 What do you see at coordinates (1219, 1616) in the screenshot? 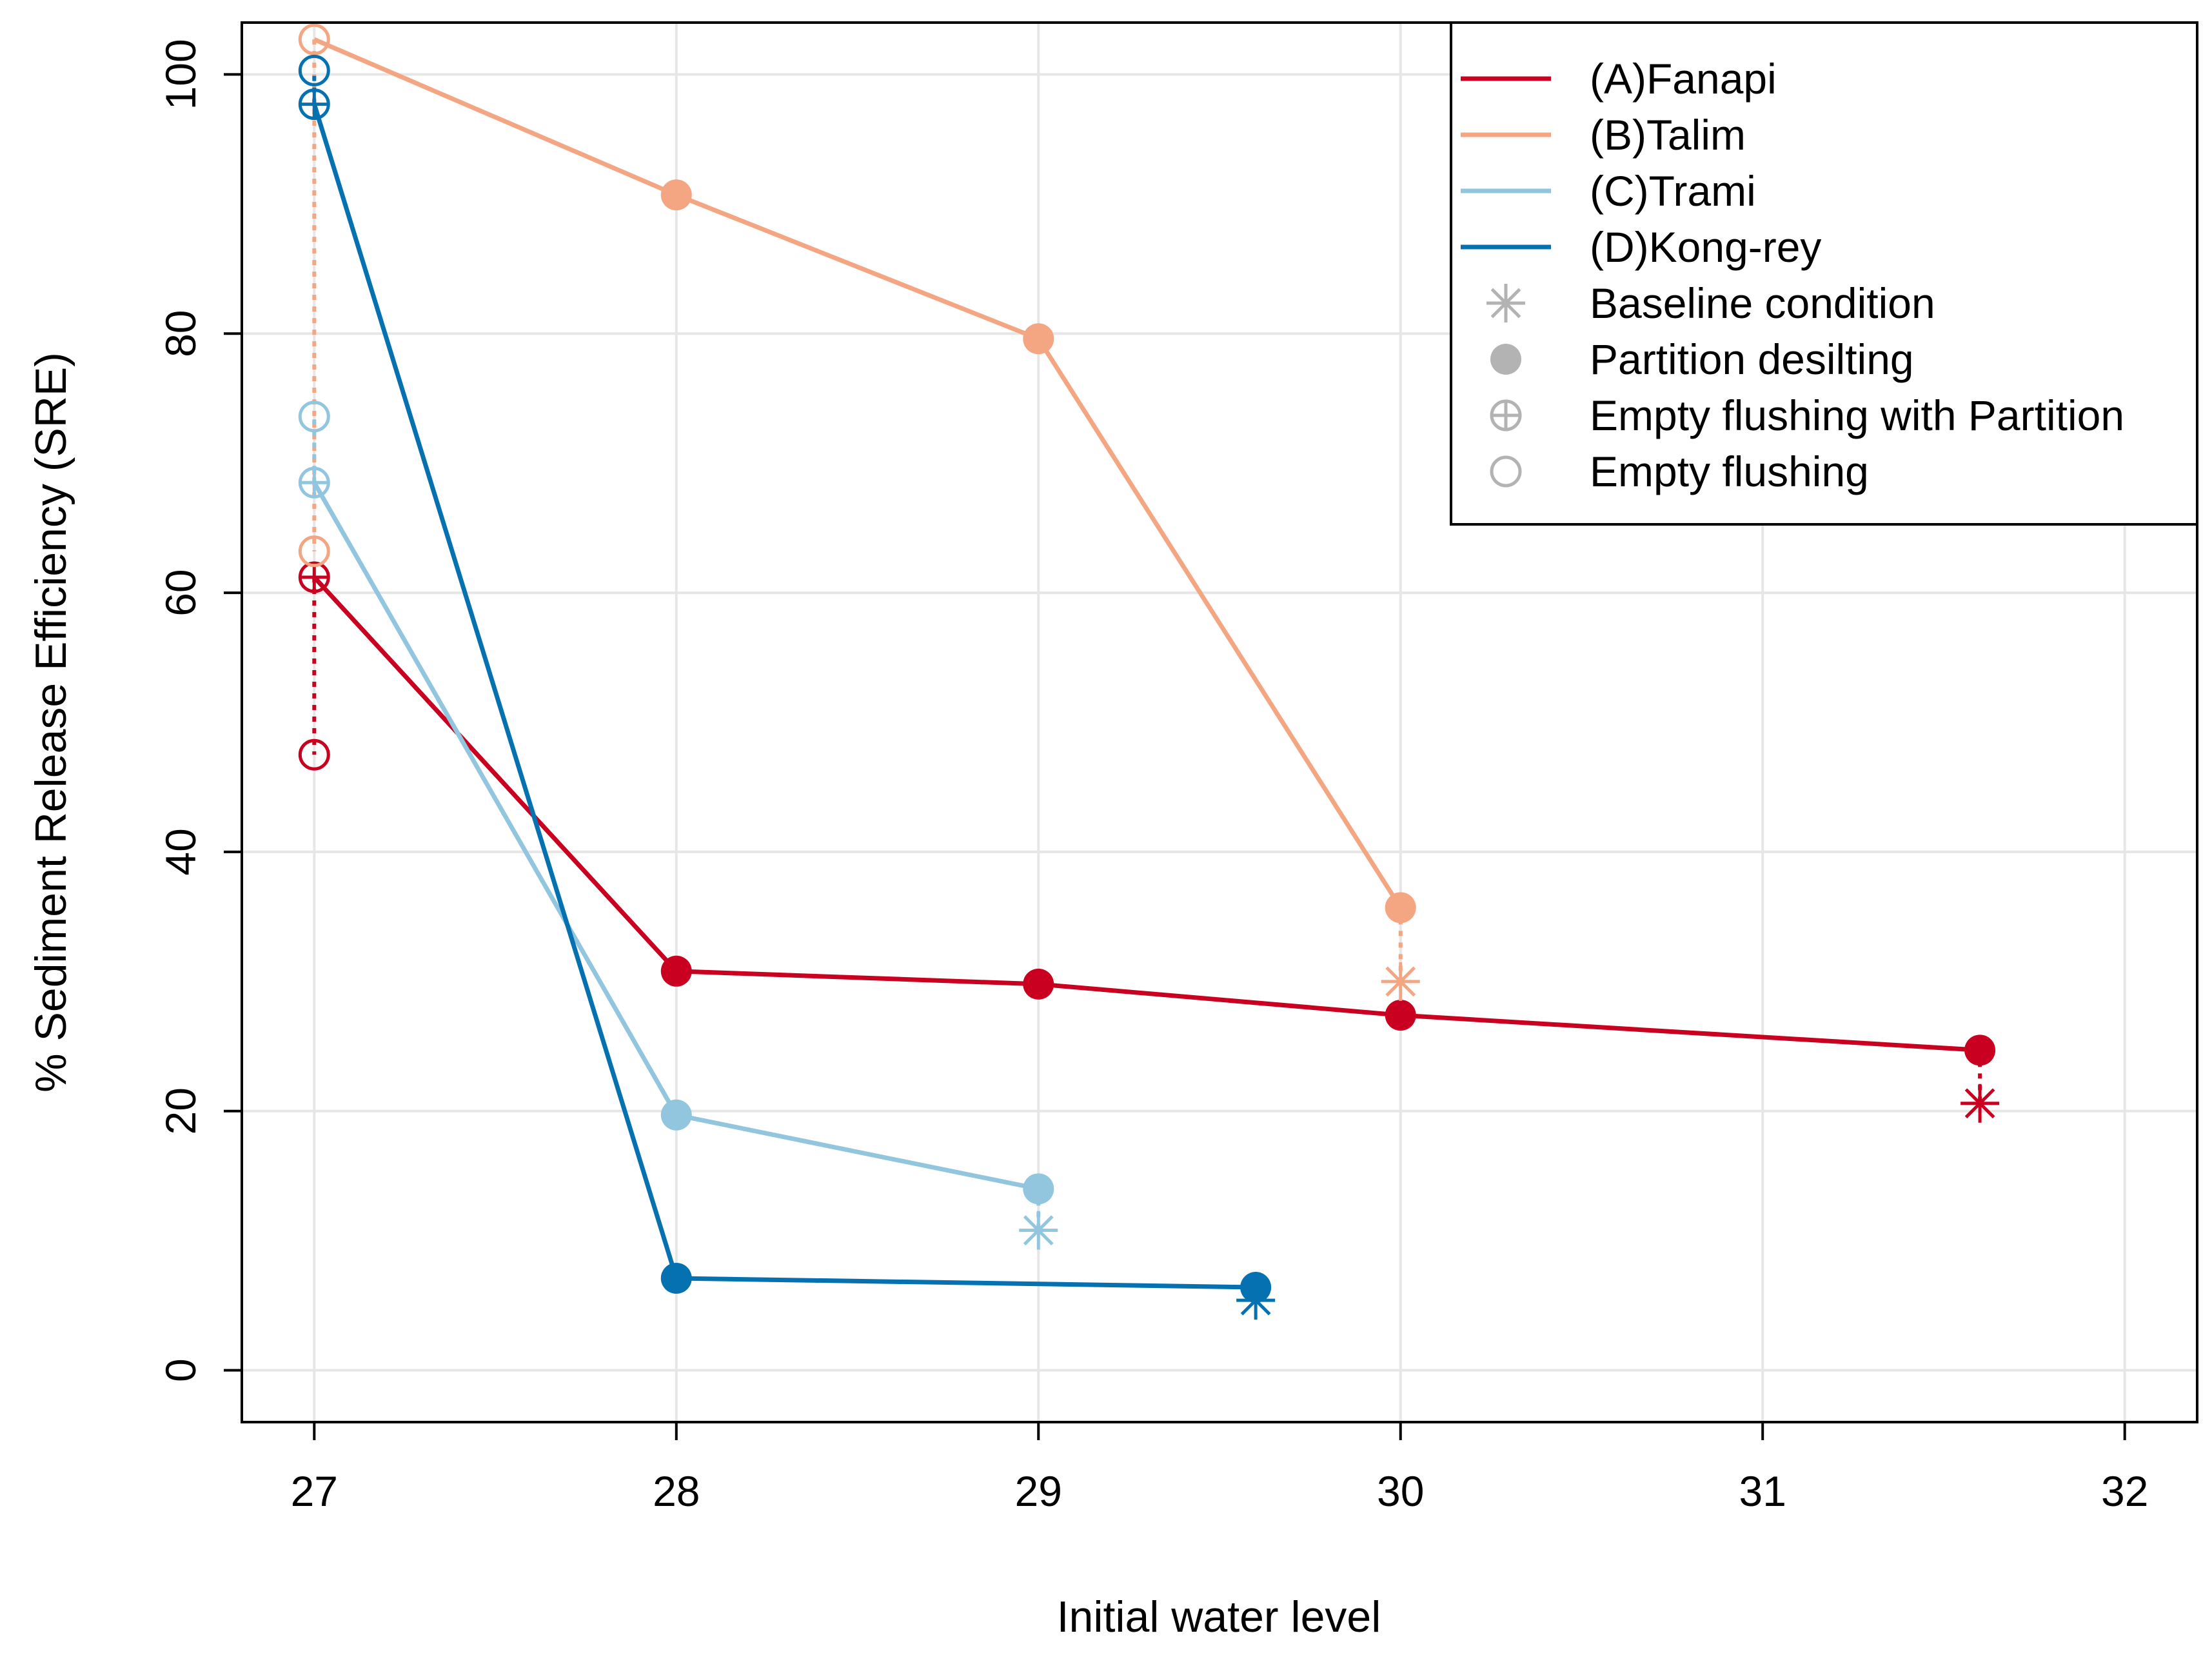
I see `x-axis-label: Initial water level` at bounding box center [1219, 1616].